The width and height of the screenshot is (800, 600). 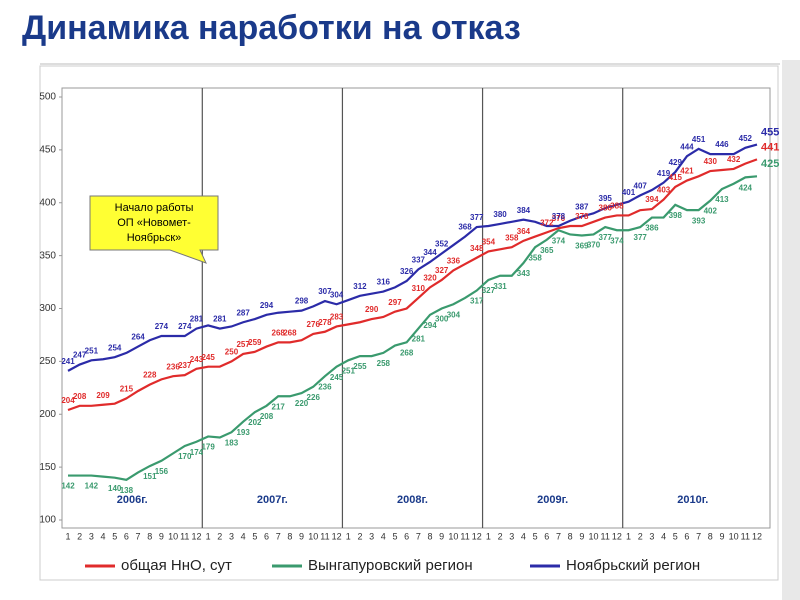 I want to click on annotation: Начало работы ОП «Новомет- Ноябрьск», so click(x=154, y=229).